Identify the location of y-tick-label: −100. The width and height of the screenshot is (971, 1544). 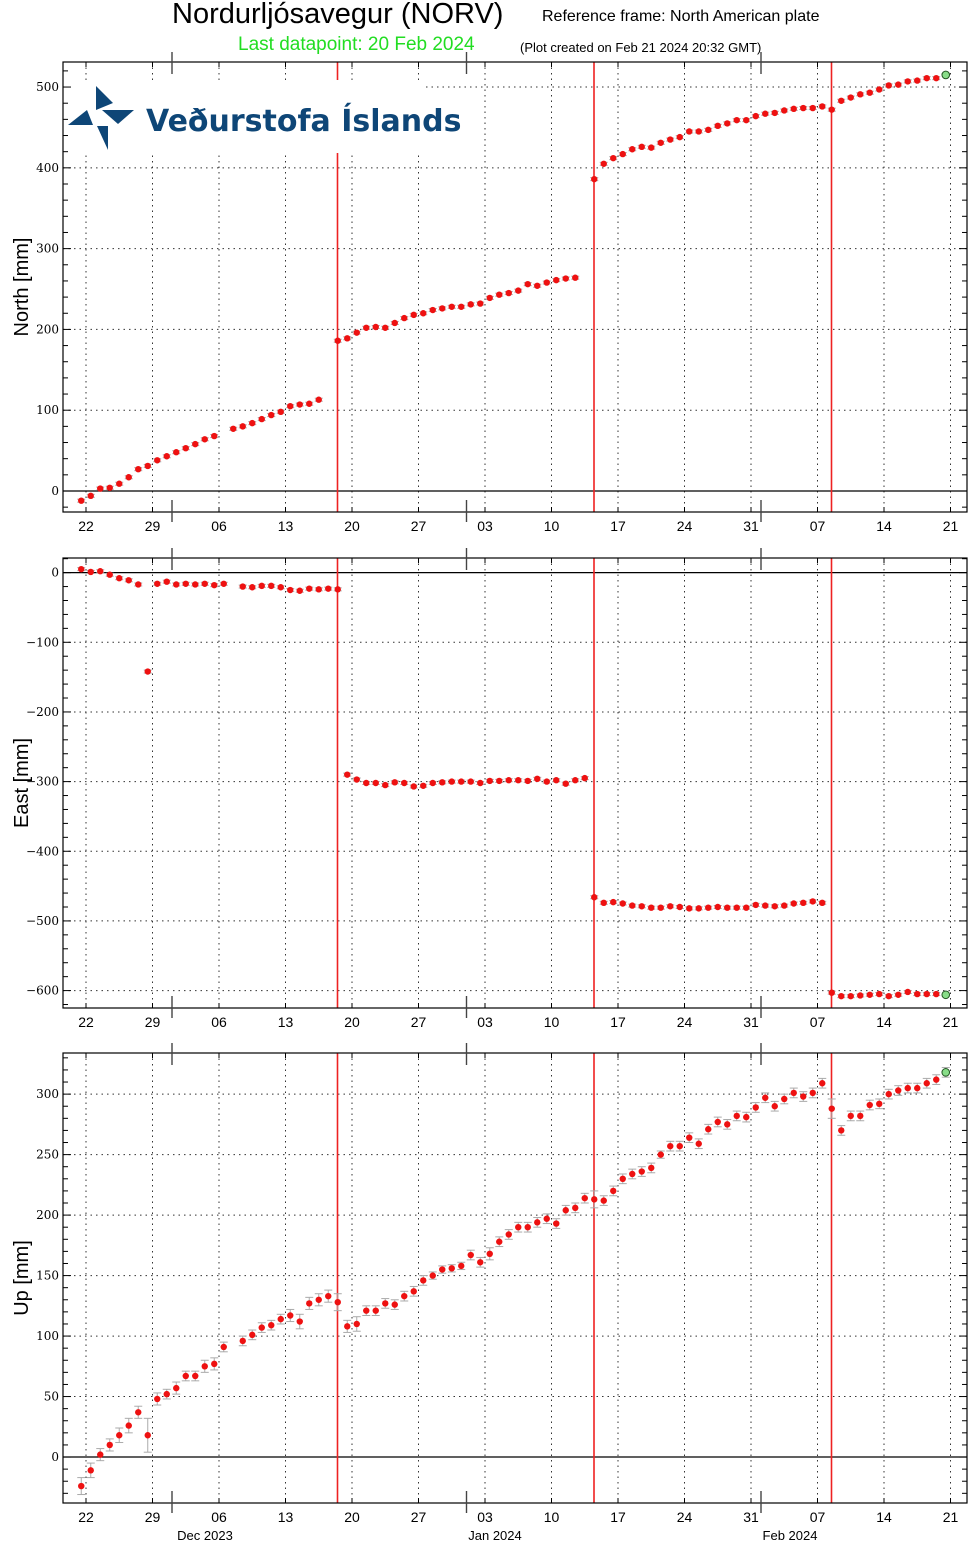
(42, 642).